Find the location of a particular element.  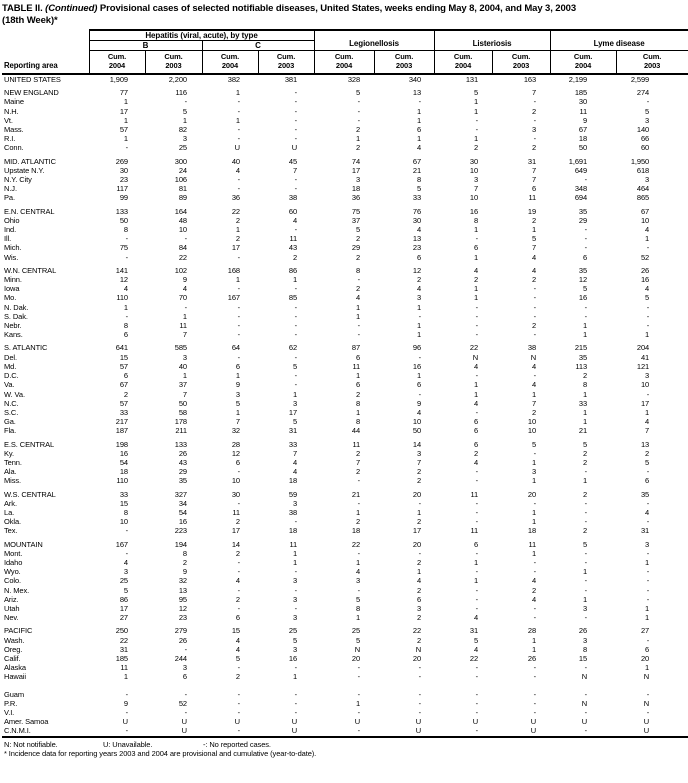

value-cell: 20 is located at coordinates (417, 544).